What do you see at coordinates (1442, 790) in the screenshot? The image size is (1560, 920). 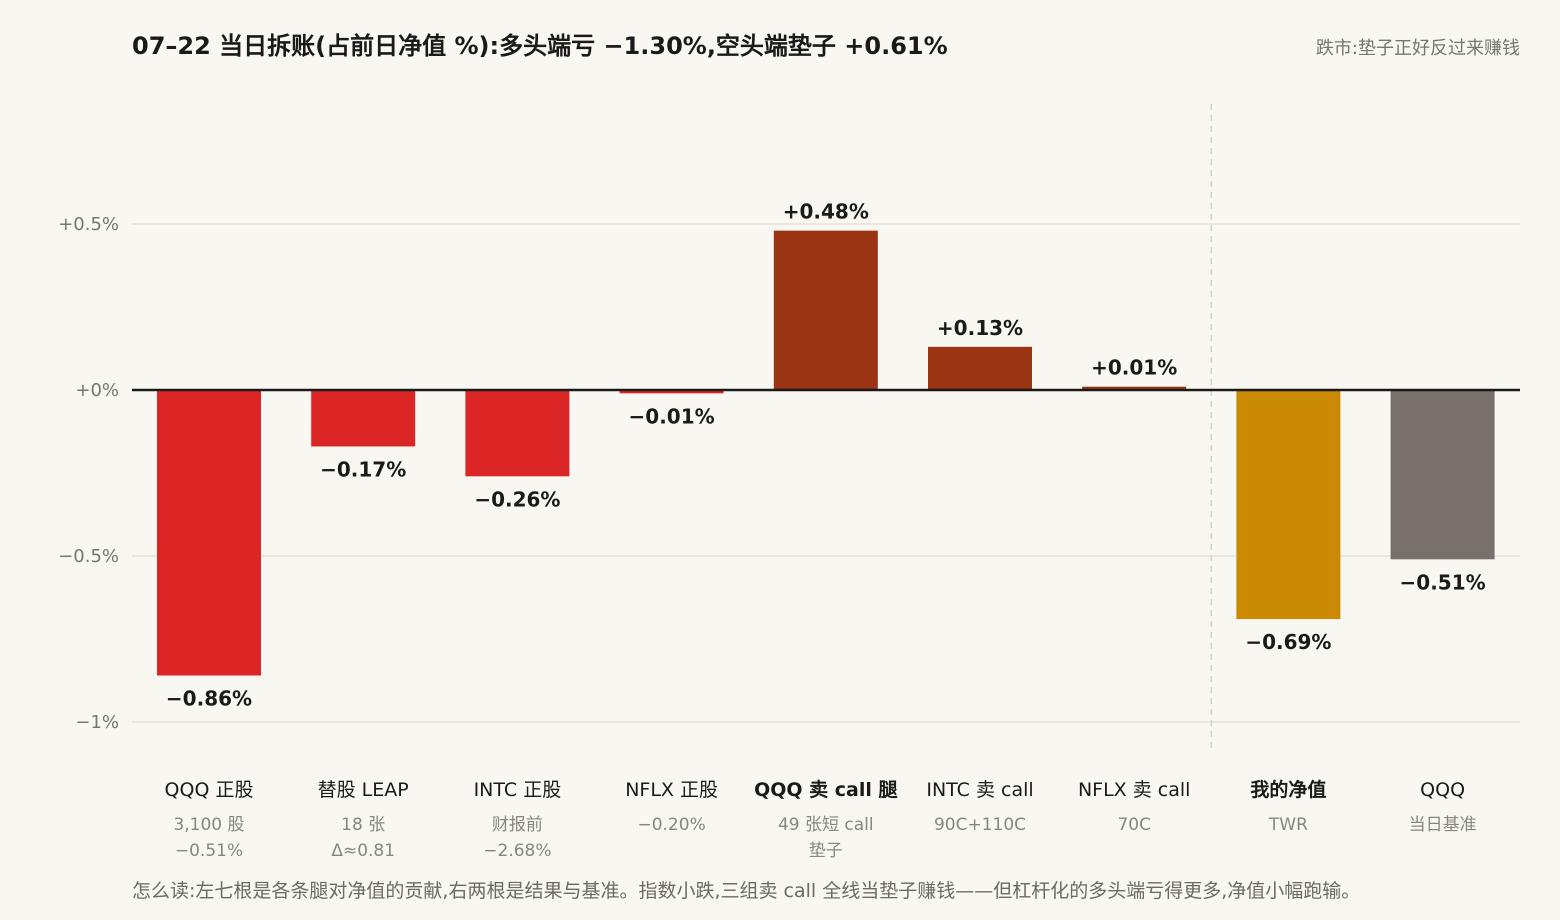 I see `category-label: QQQ` at bounding box center [1442, 790].